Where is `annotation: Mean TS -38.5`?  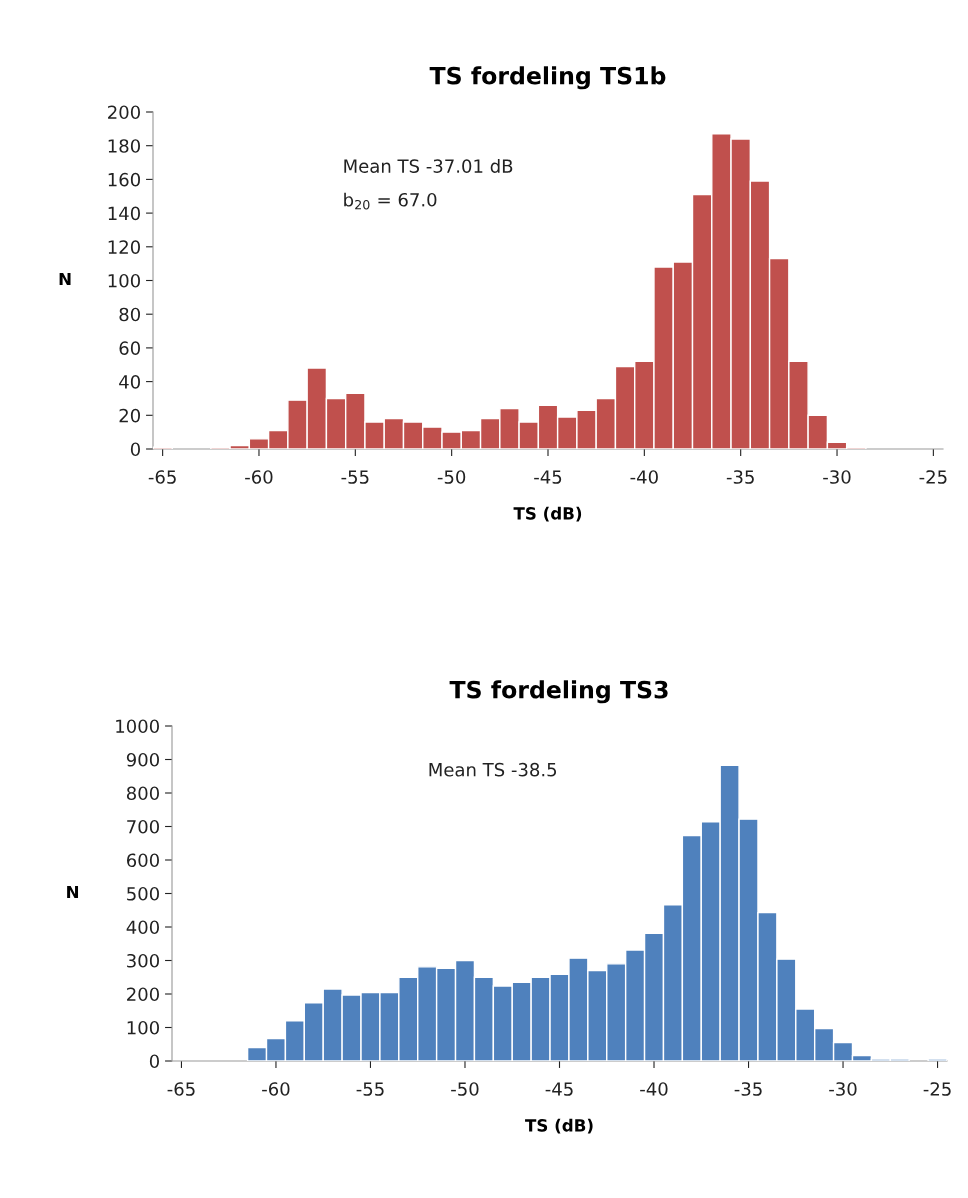 annotation: Mean TS -38.5 is located at coordinates (493, 769).